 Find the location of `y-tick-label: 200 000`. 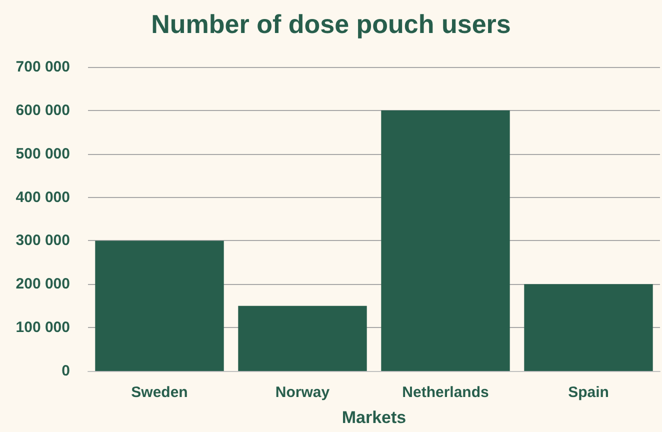

y-tick-label: 200 000 is located at coordinates (43, 284).